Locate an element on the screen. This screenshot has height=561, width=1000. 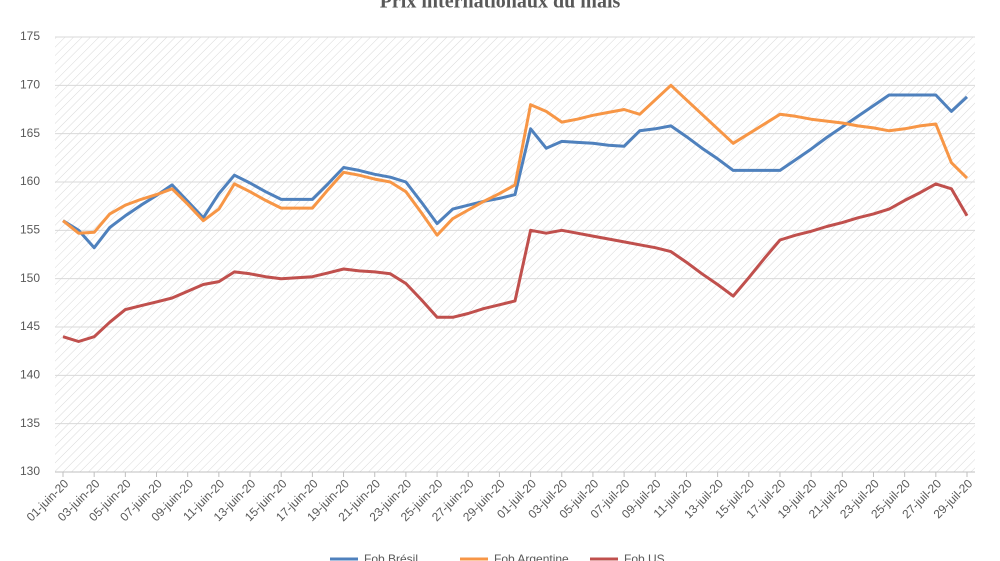
y-tick-label: 155 is located at coordinates (30, 230).